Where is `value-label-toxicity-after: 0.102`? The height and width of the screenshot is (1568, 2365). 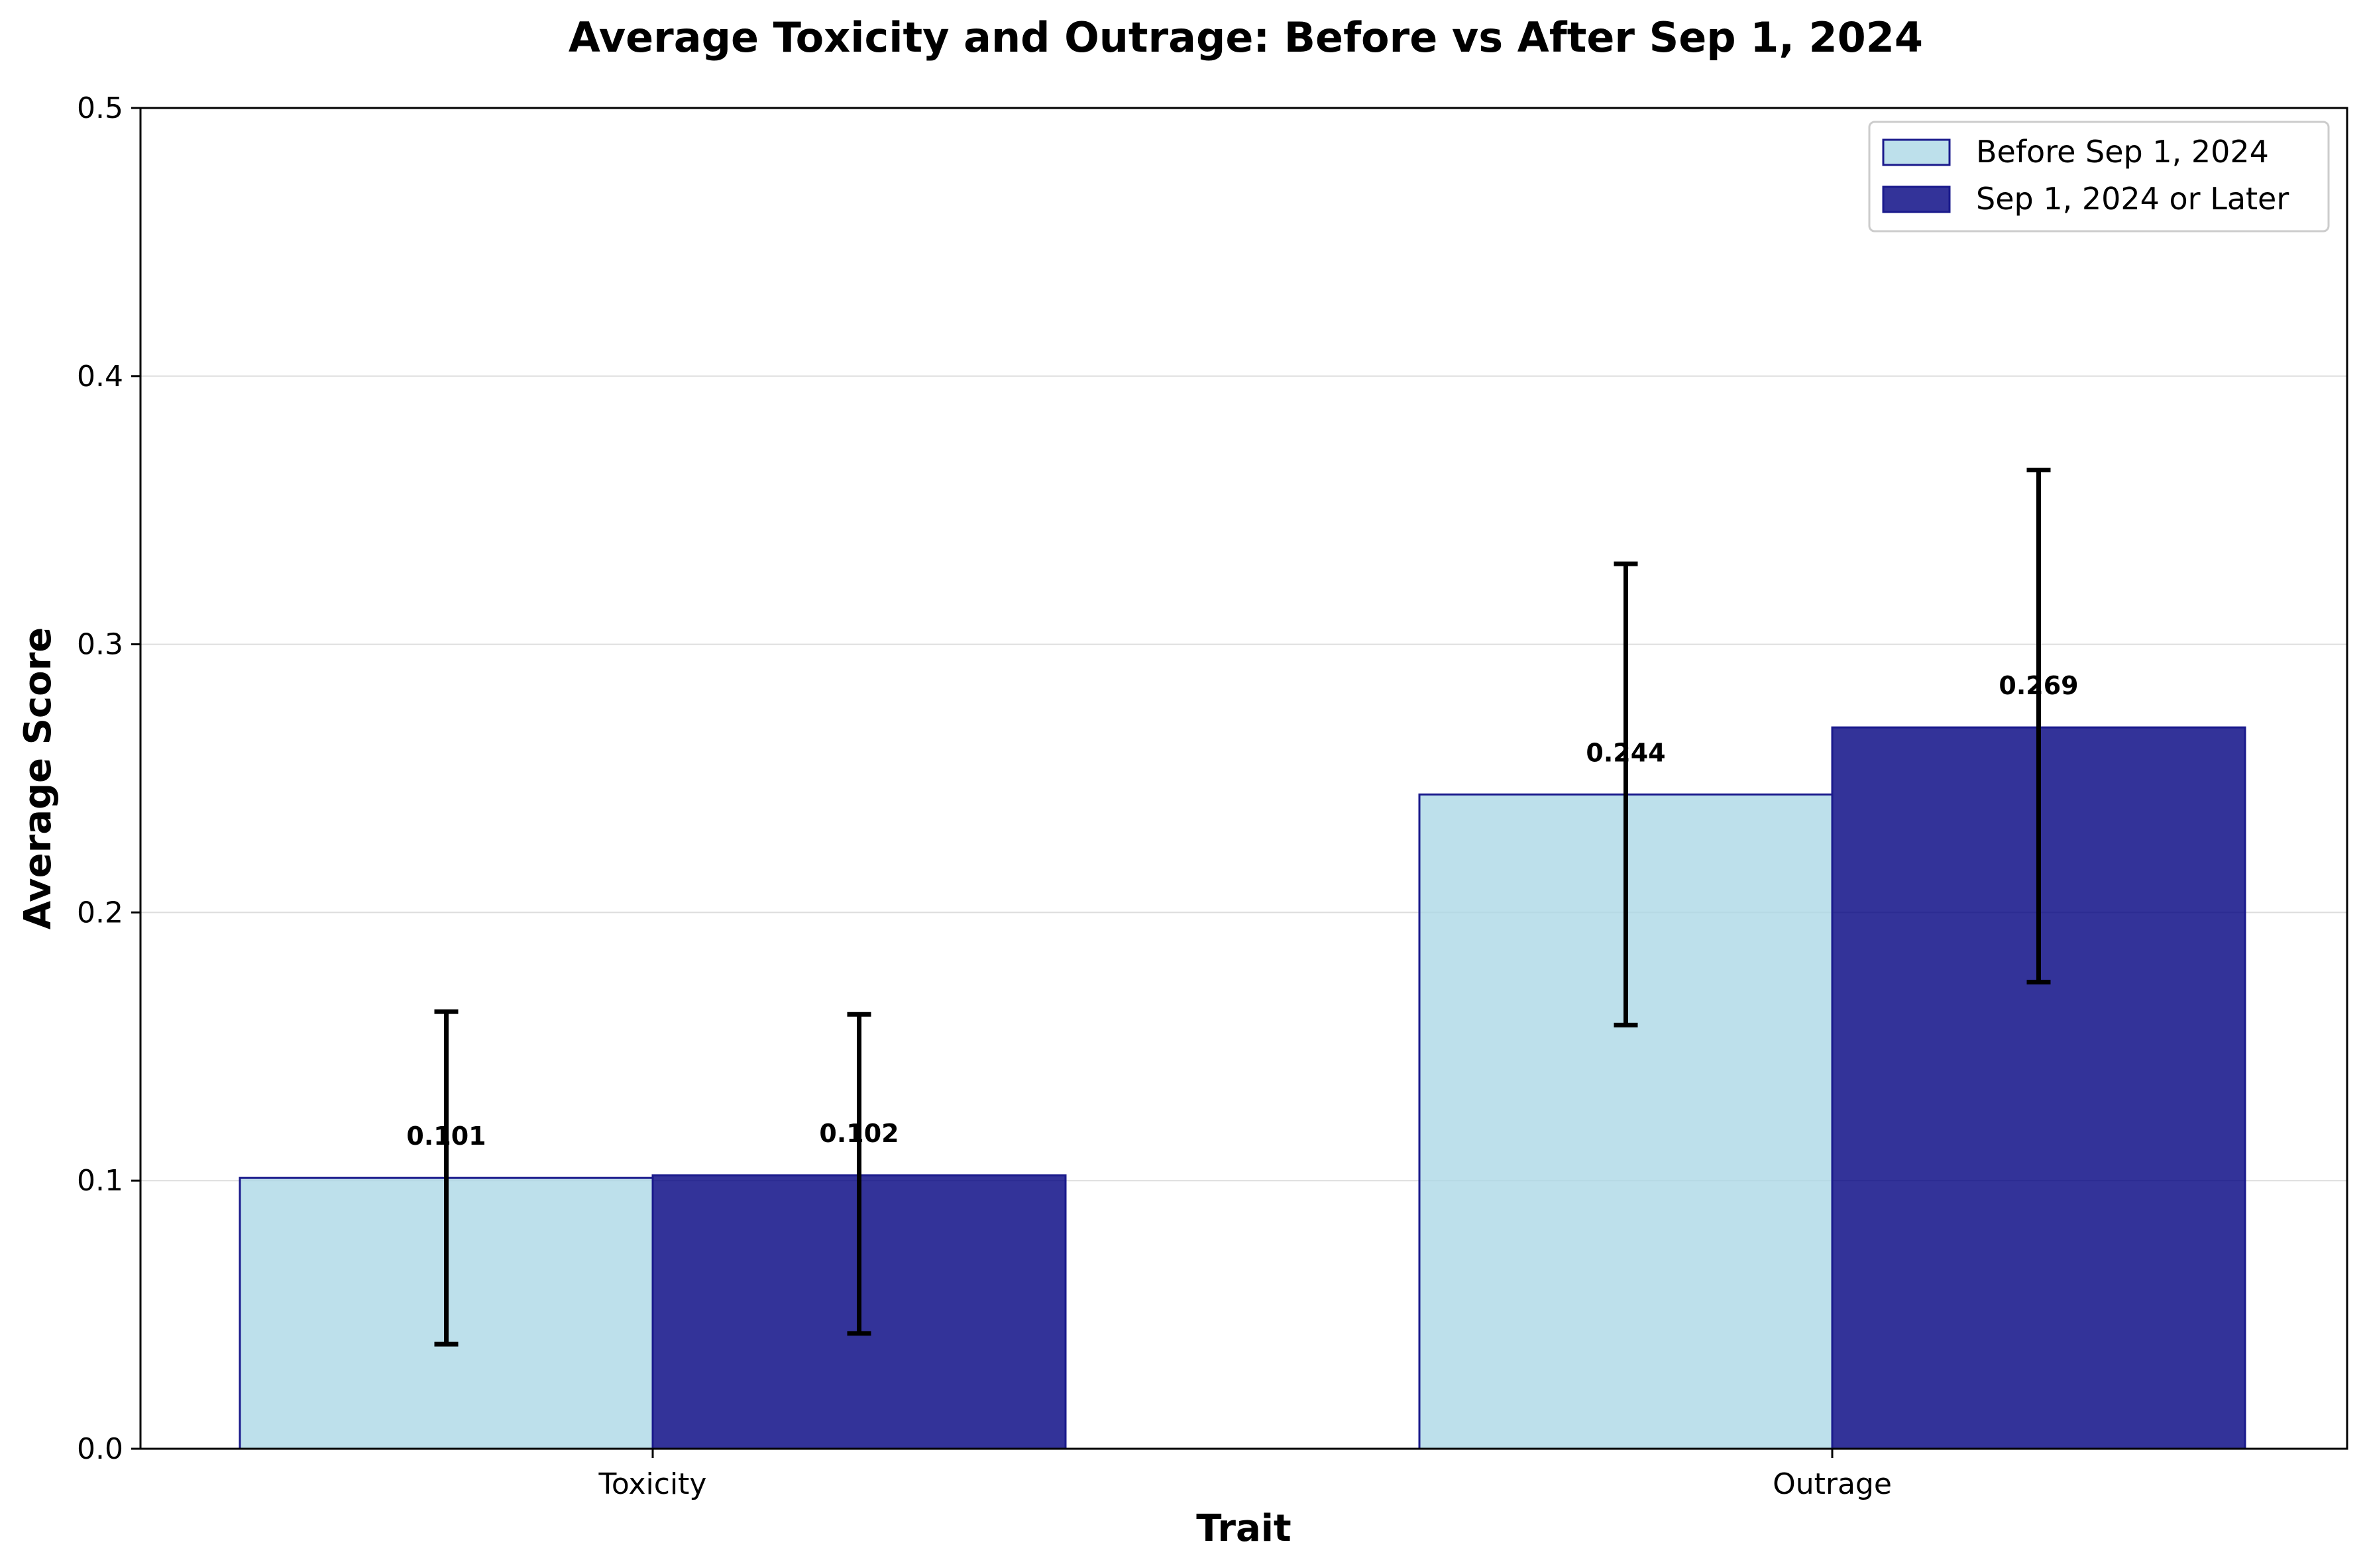 value-label-toxicity-after: 0.102 is located at coordinates (859, 1133).